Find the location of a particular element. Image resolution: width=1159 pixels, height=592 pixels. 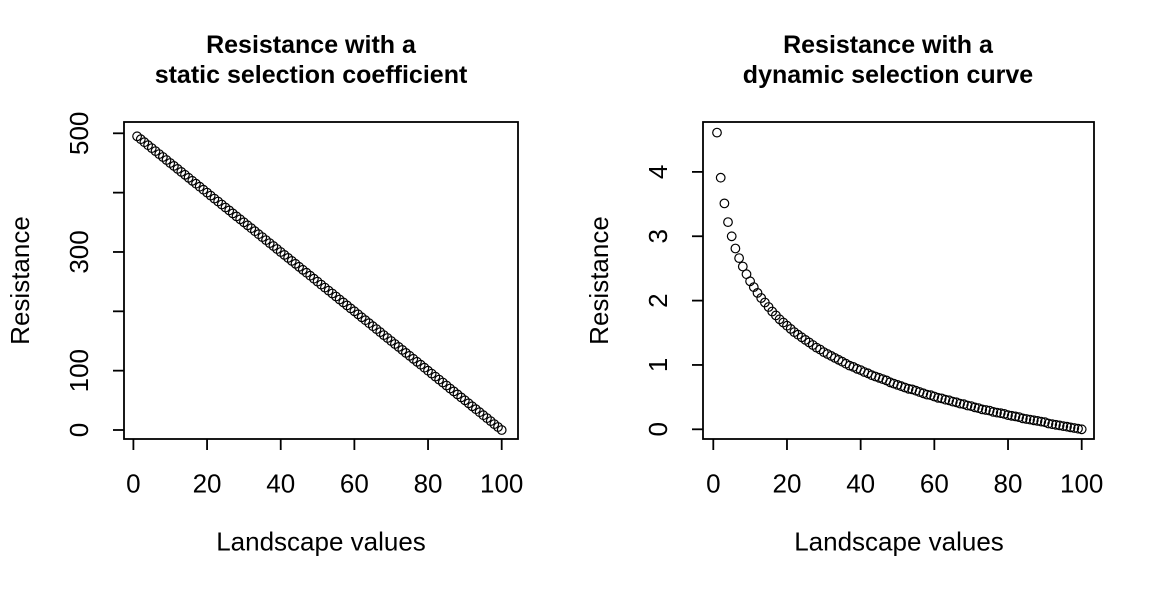

chart-title-line-2: dynamic selection curve is located at coordinates (888, 75).